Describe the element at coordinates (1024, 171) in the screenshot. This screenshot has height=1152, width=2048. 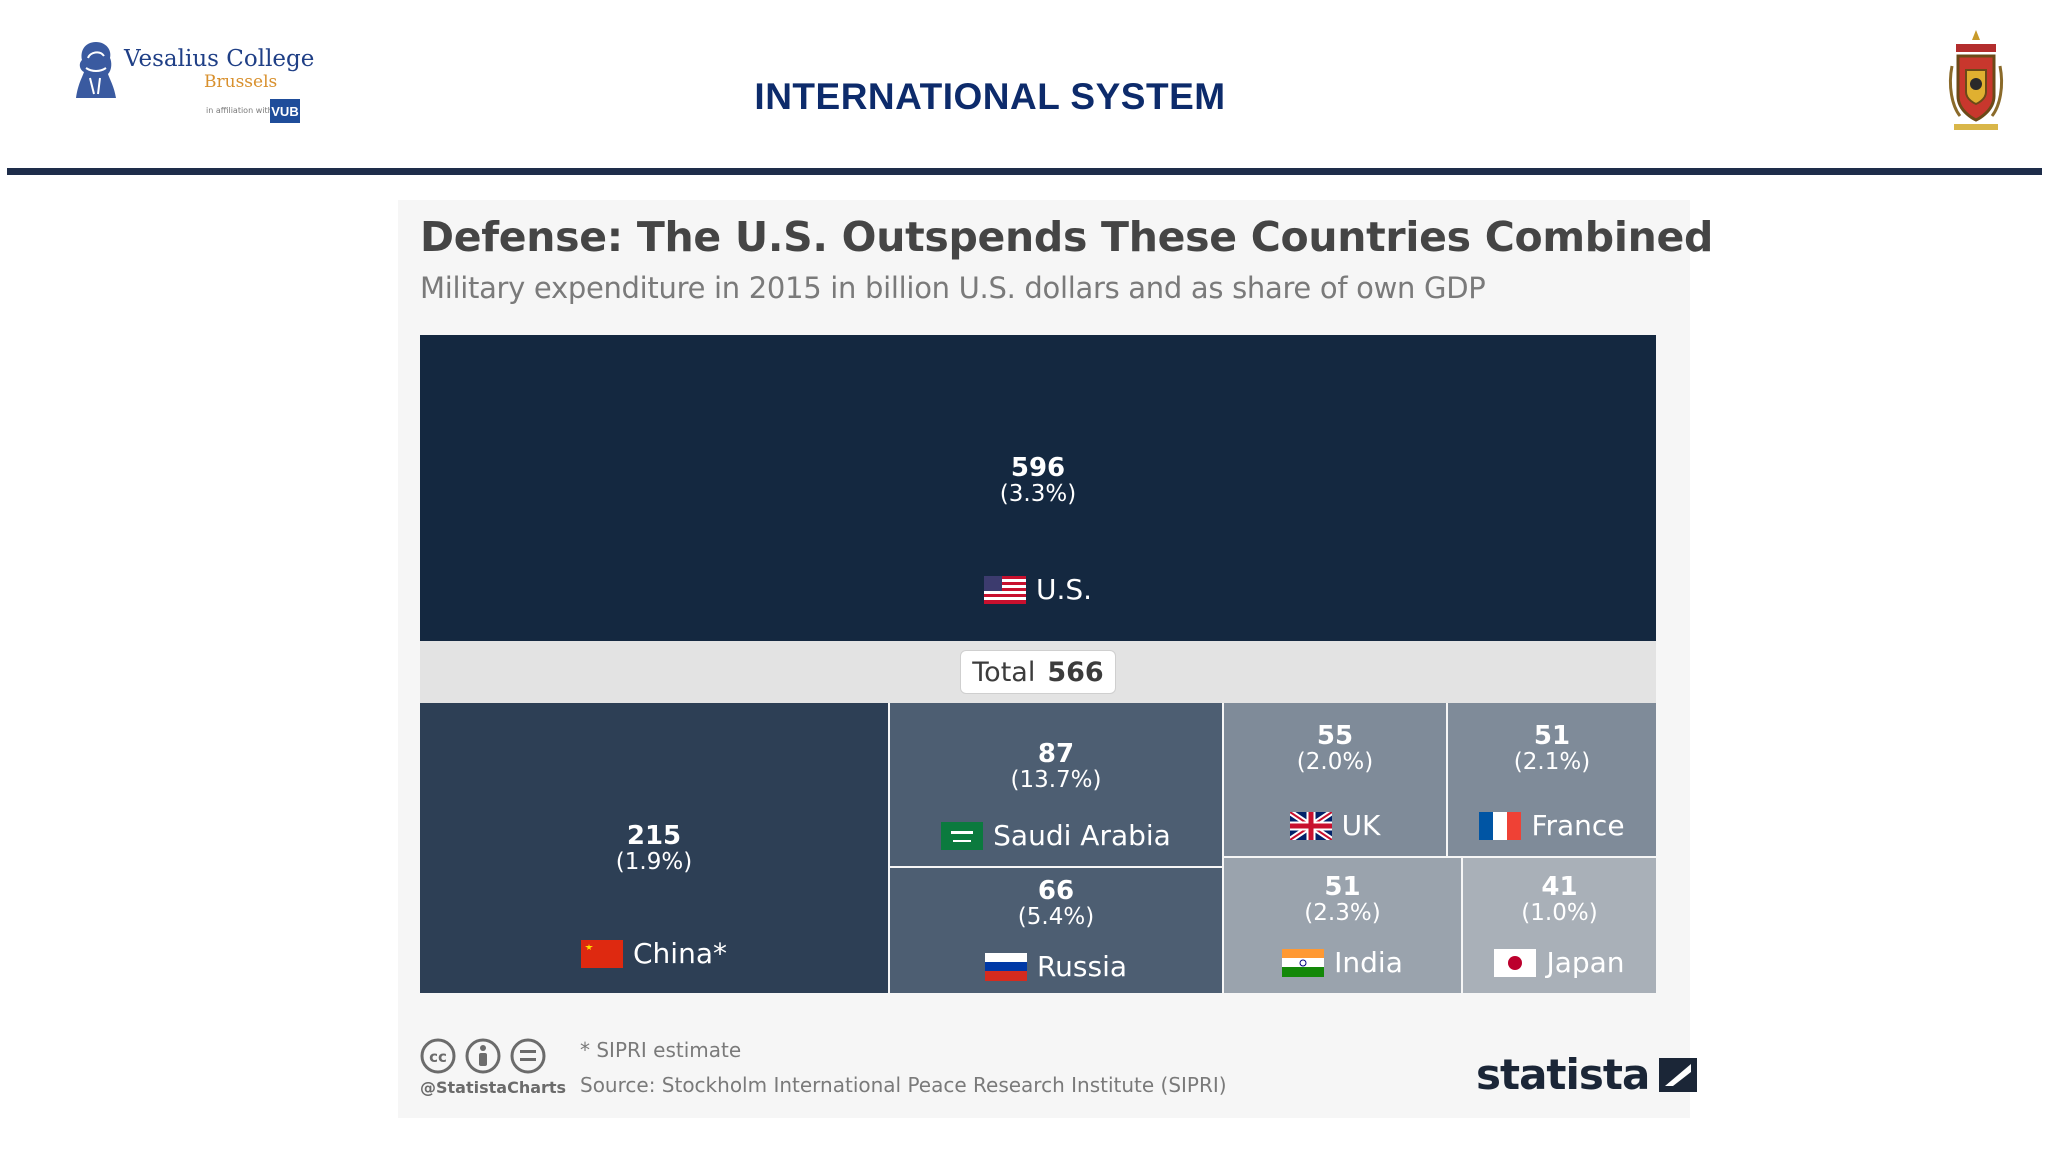
I see `header-rule` at that location.